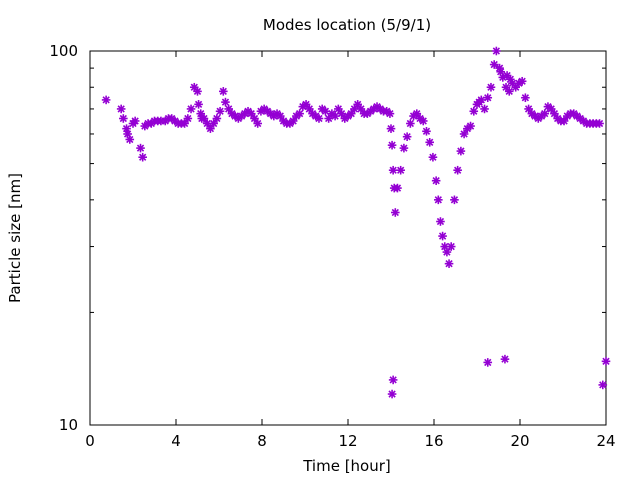  I want to click on x-axis-label: Time [hour], so click(346, 466).